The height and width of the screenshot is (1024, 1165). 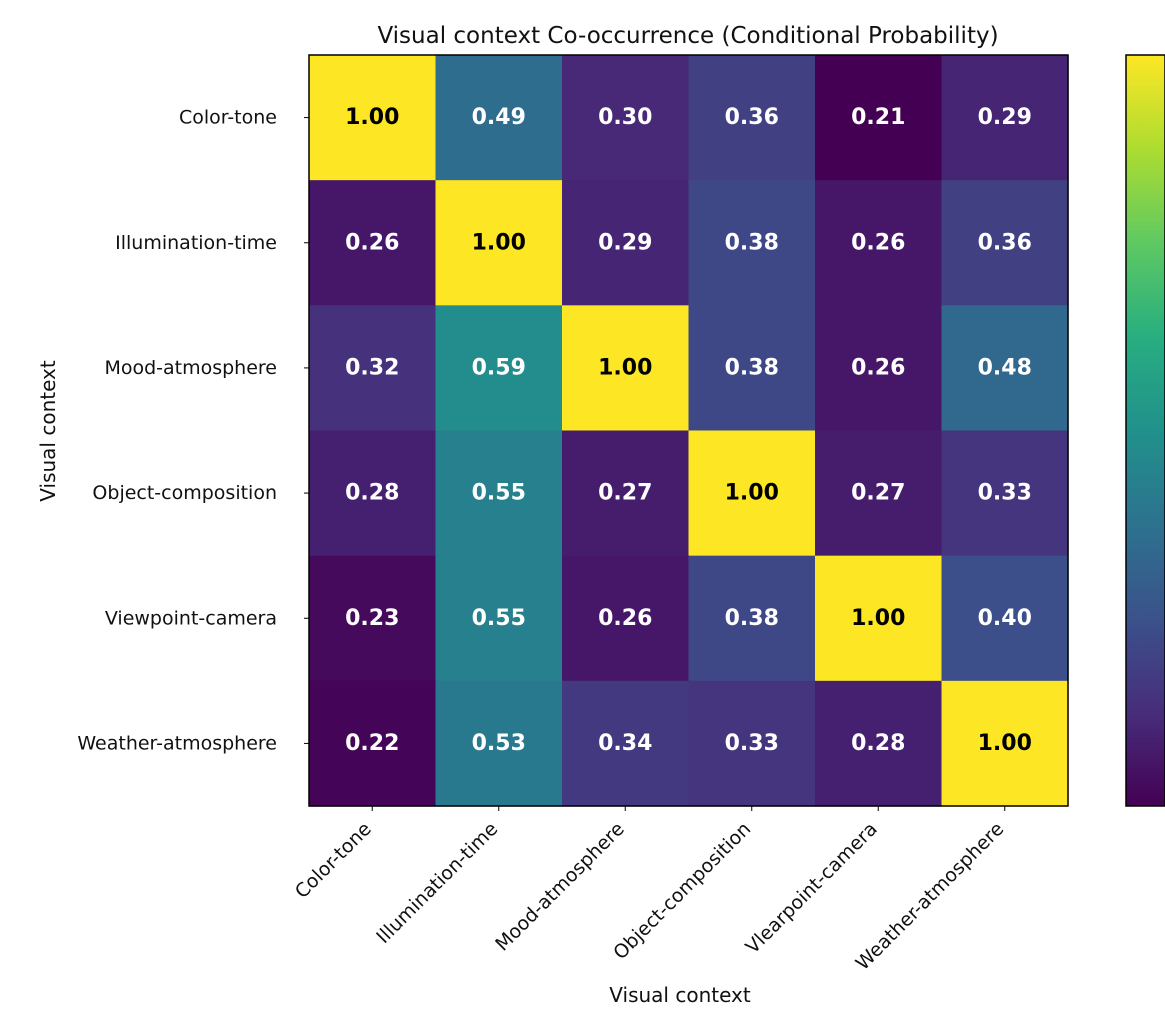 I want to click on y-tick-label: Color-tone, so click(x=228, y=118).